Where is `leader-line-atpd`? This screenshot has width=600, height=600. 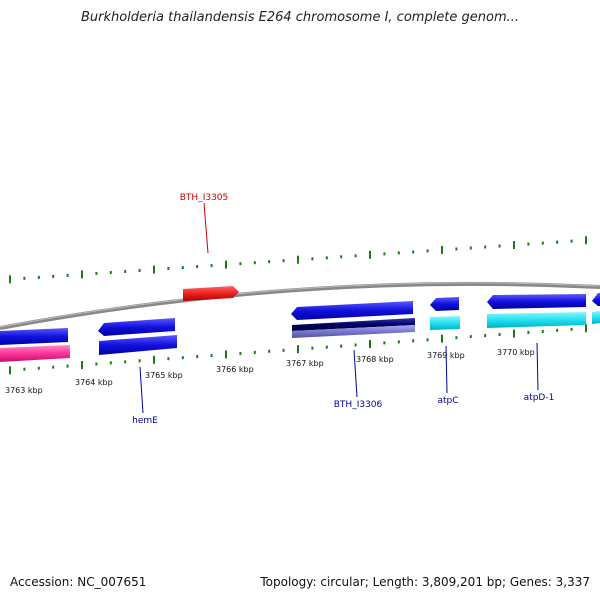
leader-line-atpd is located at coordinates (537, 366).